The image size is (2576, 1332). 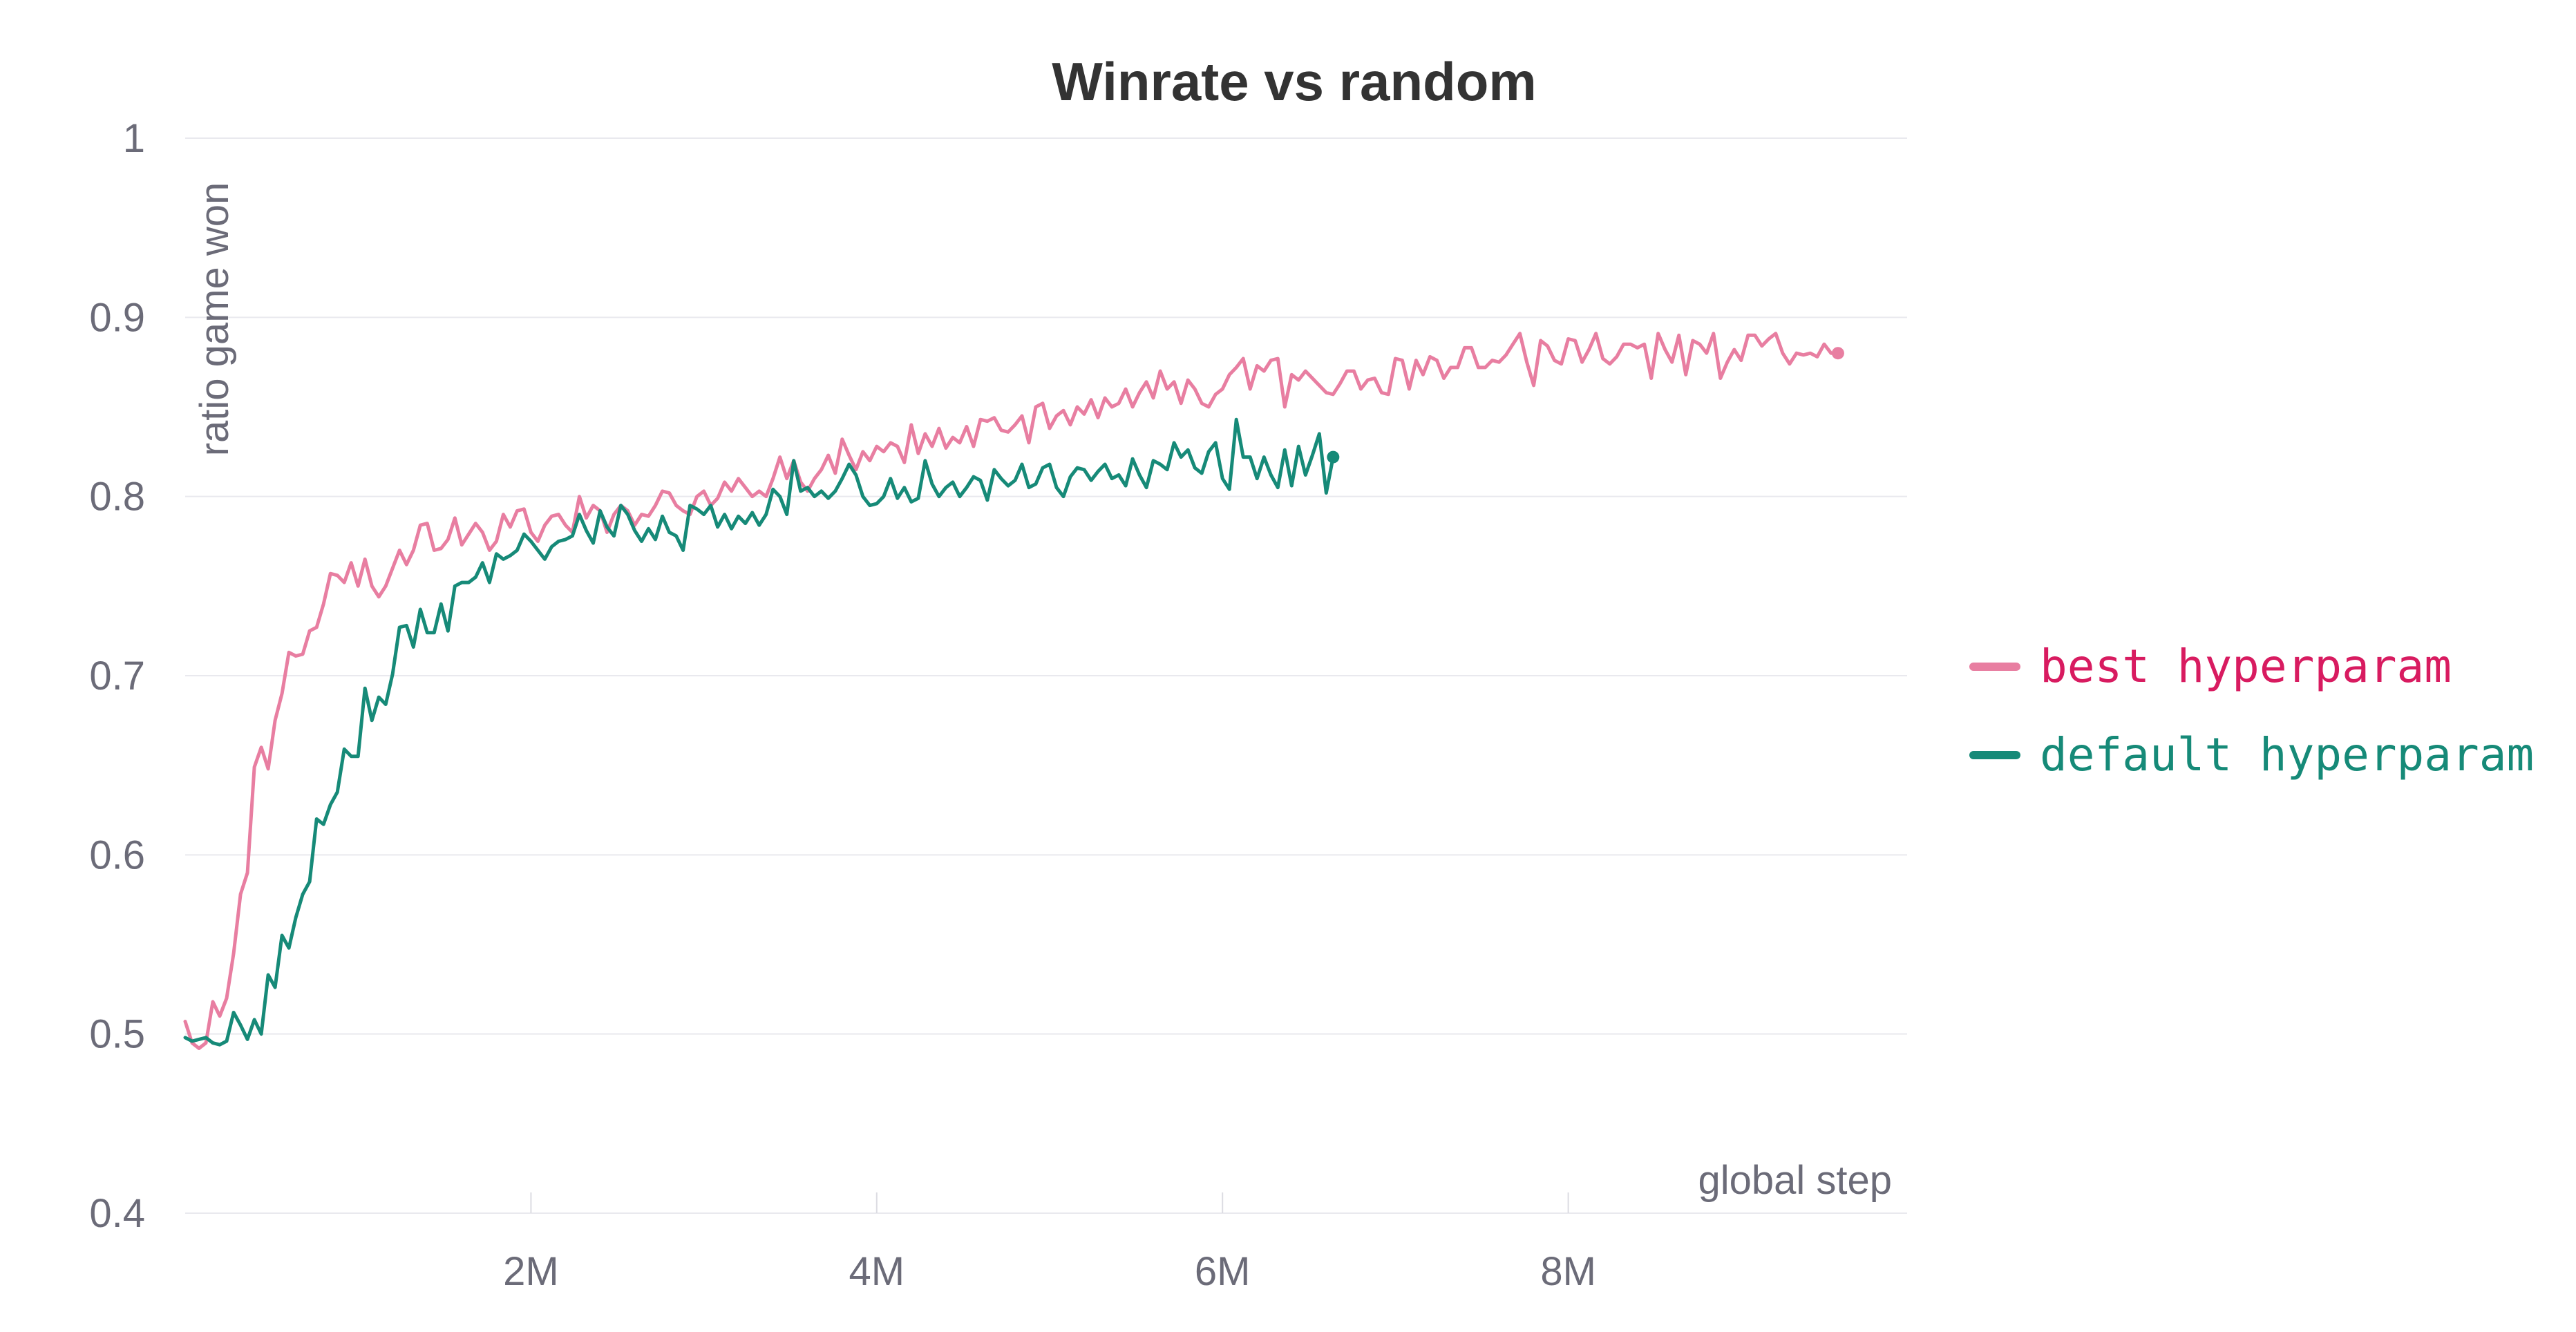 I want to click on legend: best hyperparam default hyperparam, so click(x=2251, y=710).